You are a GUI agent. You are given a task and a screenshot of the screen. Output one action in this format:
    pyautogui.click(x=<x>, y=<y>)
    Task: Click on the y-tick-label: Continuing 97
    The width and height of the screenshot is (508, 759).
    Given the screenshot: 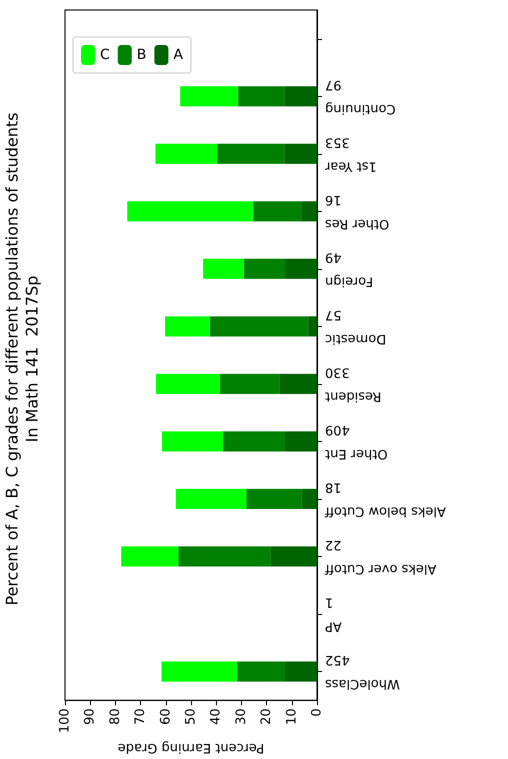 What is the action you would take?
    pyautogui.click(x=360, y=96)
    